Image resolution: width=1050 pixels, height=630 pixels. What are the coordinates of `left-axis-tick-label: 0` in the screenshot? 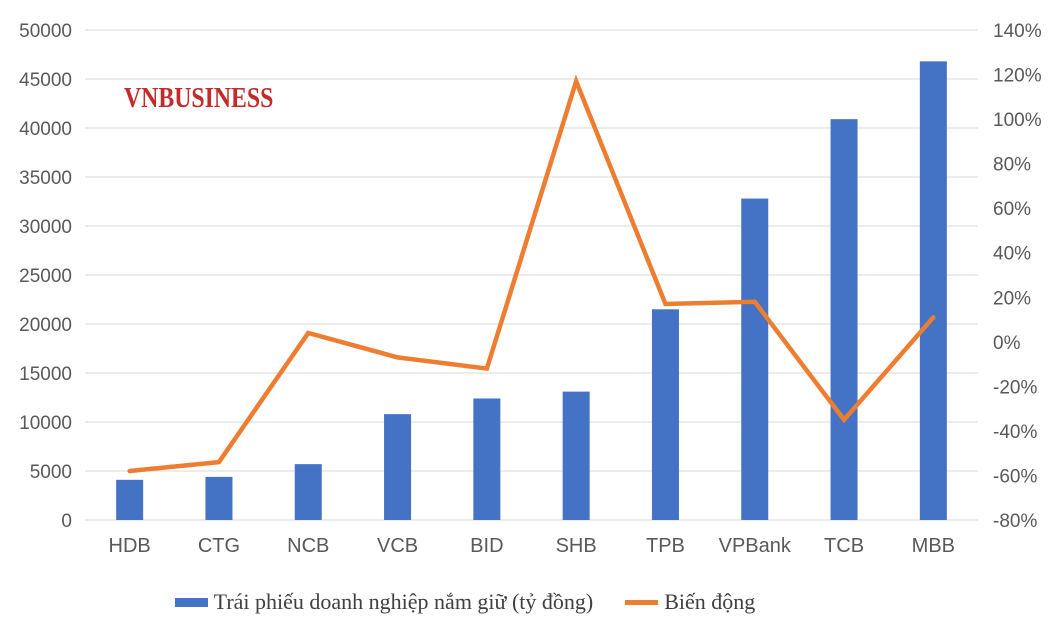 It's located at (66, 521).